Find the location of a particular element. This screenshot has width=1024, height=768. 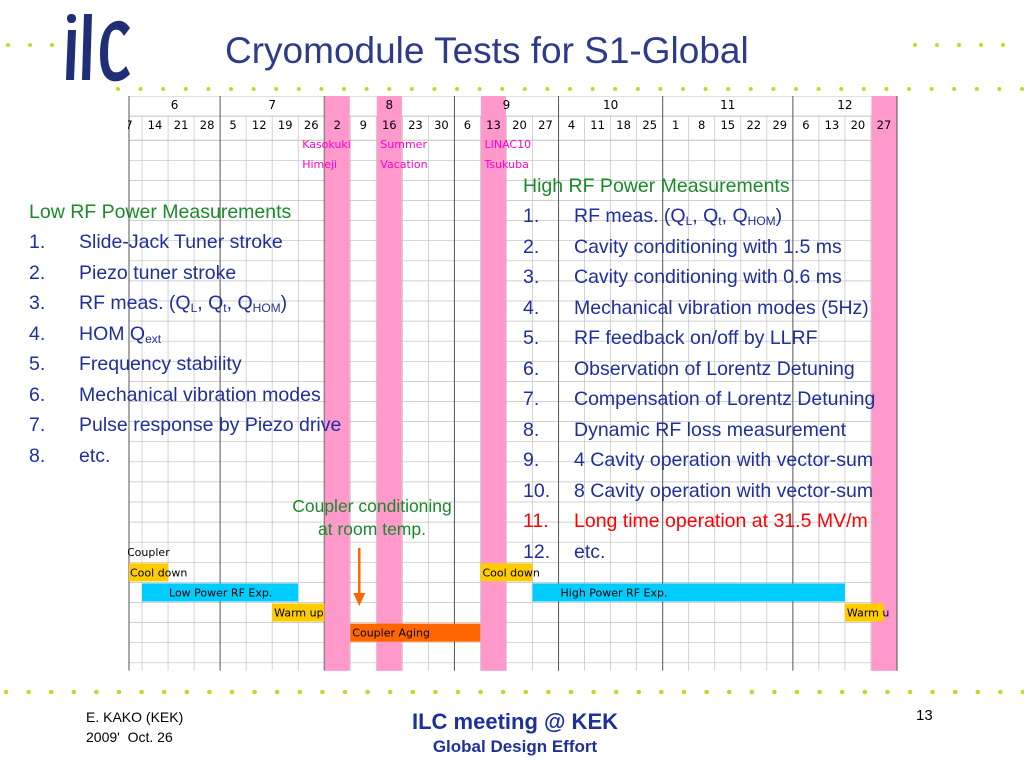

week-label: 12 is located at coordinates (259, 125).